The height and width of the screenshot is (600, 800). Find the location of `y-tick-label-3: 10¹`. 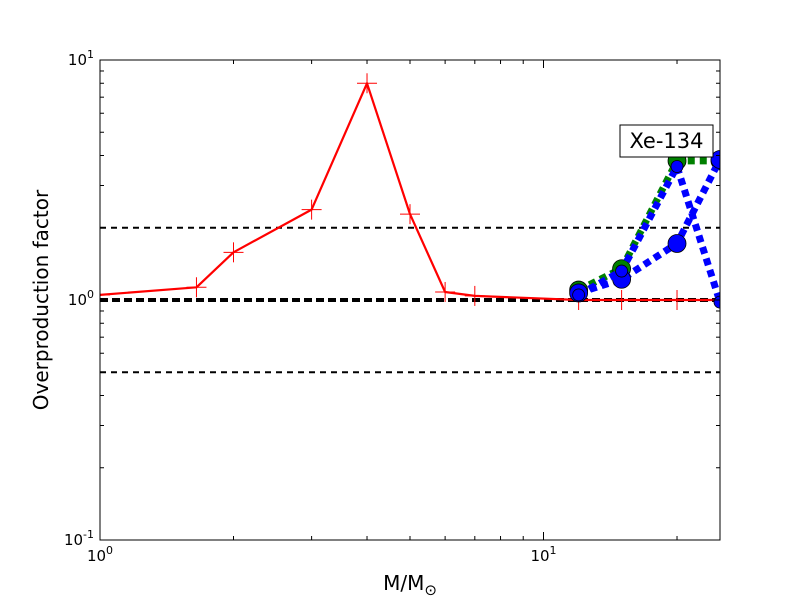

y-tick-label-3: 10¹ is located at coordinates (81, 58).